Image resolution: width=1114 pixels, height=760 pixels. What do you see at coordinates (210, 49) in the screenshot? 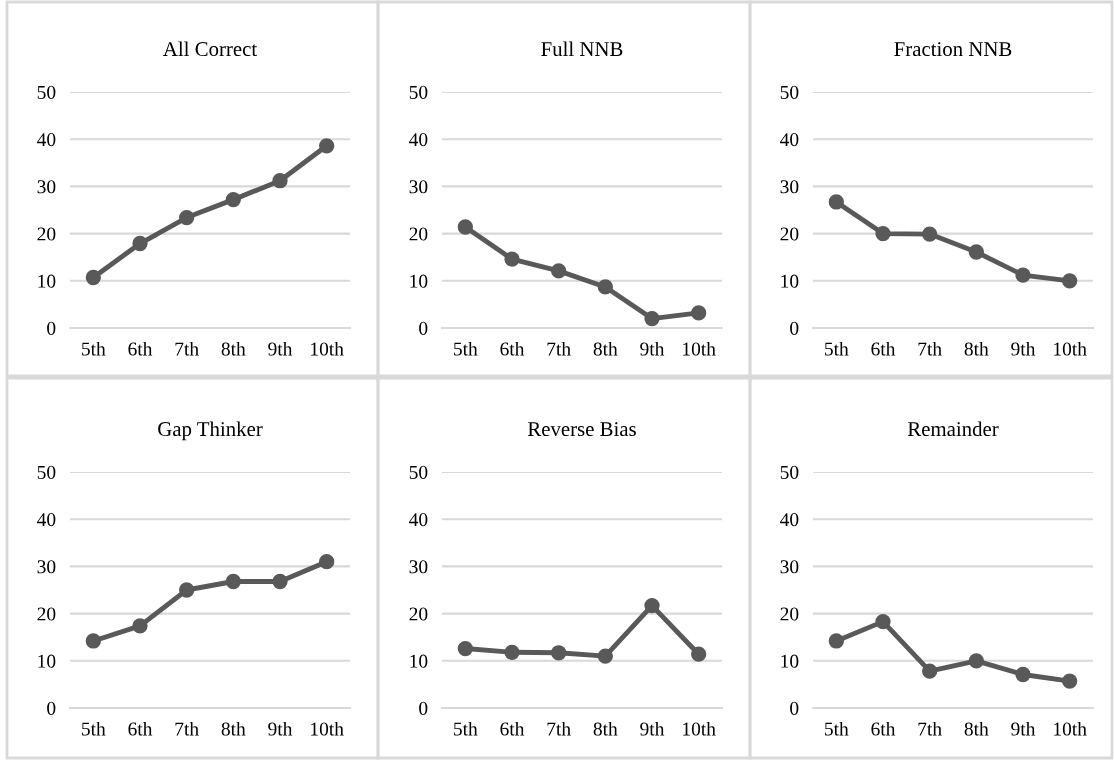
I see `chart-title: All Correct` at bounding box center [210, 49].